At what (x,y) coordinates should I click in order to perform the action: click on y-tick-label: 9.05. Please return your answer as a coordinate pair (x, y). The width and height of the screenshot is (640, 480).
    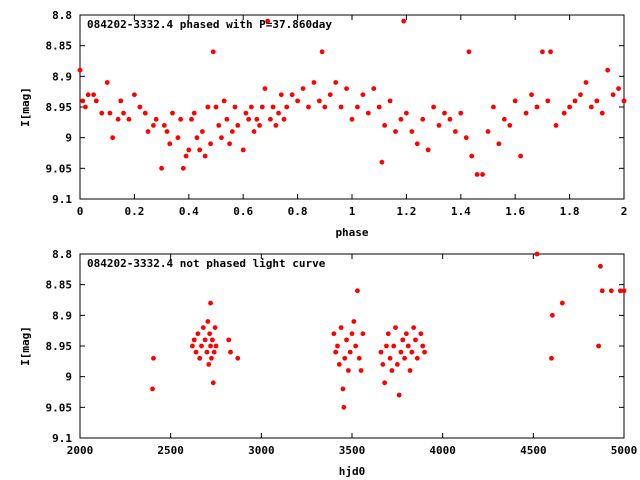
    Looking at the image, I should click on (59, 168).